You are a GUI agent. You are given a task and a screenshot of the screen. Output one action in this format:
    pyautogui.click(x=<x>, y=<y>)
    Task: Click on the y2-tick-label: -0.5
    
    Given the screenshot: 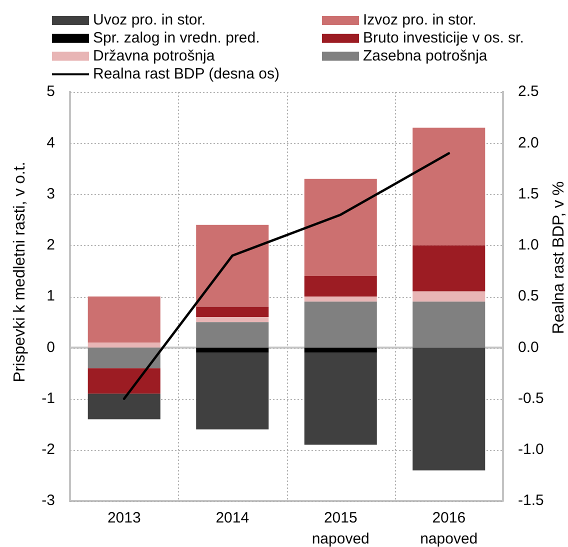 What is the action you would take?
    pyautogui.click(x=531, y=398)
    